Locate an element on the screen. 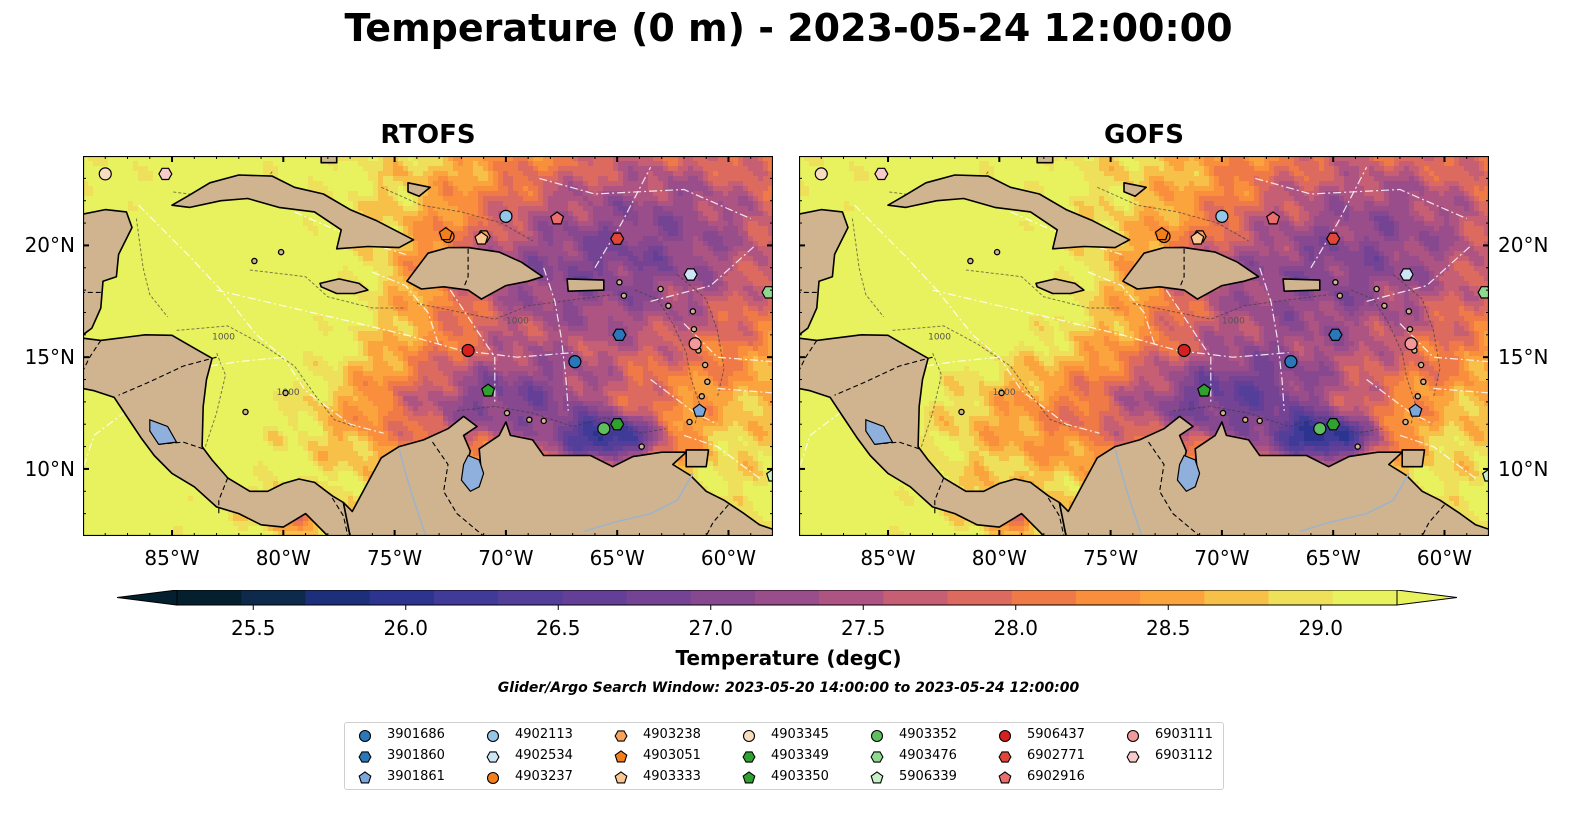  legend-label: 4903051 is located at coordinates (672, 756).